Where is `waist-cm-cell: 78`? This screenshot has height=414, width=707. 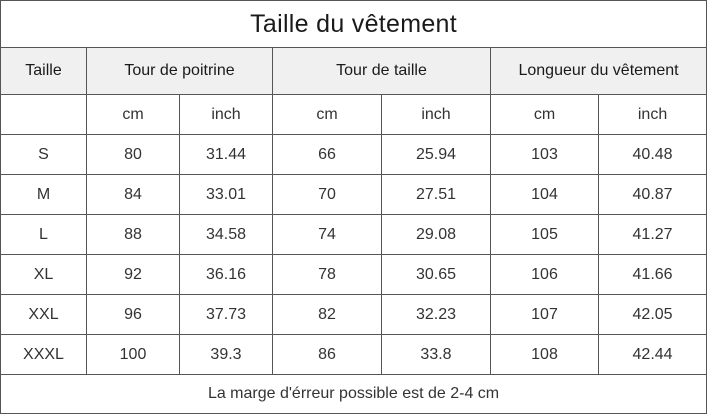
waist-cm-cell: 78 is located at coordinates (327, 274).